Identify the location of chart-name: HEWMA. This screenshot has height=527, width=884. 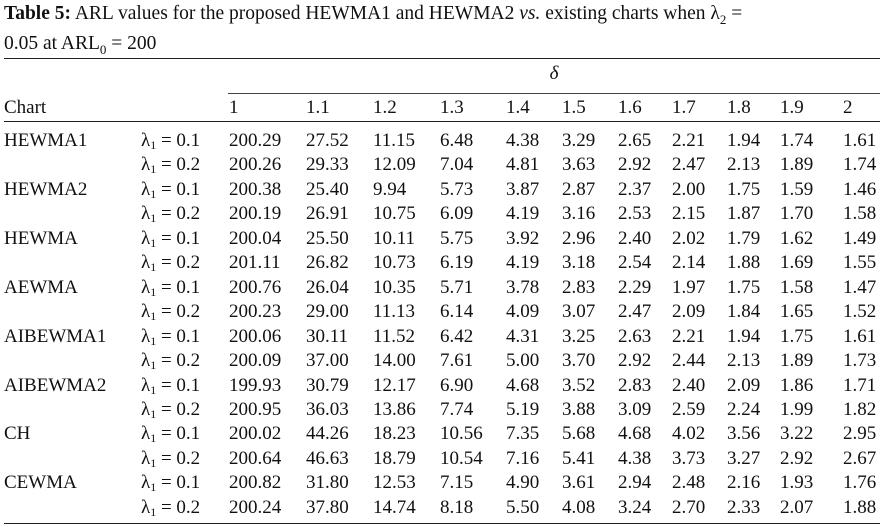
(41, 238).